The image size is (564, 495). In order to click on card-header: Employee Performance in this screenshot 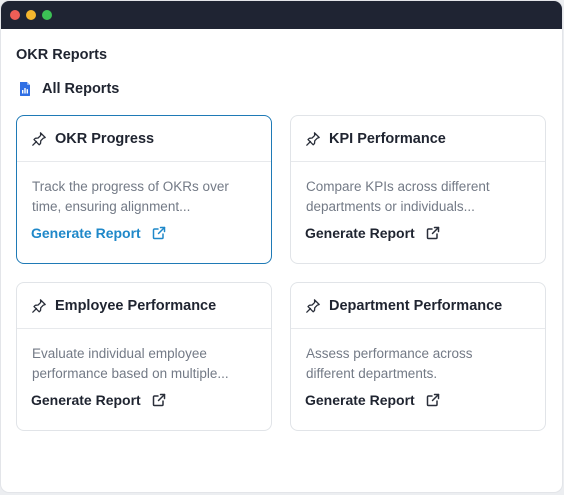, I will do `click(144, 306)`.